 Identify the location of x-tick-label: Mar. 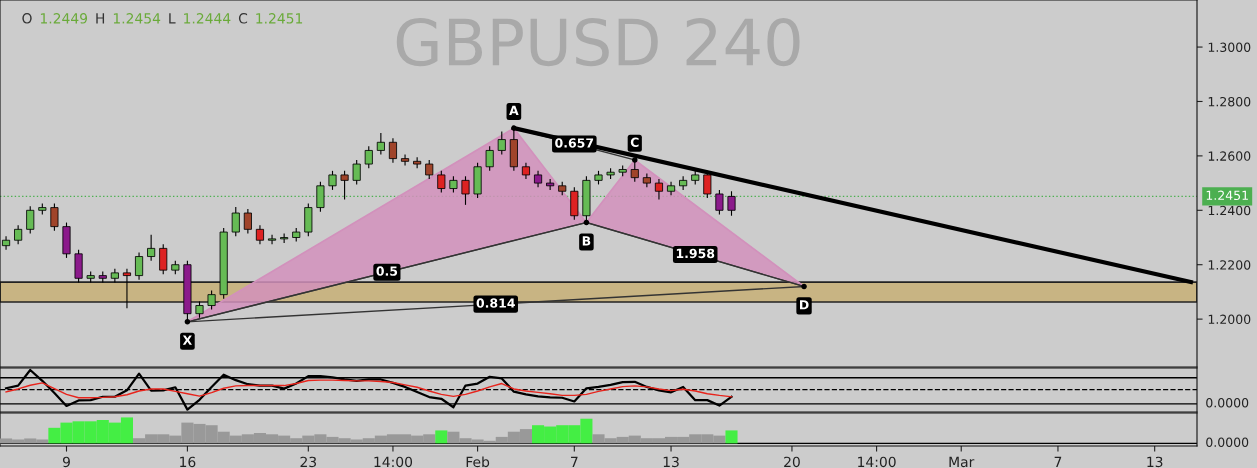
(962, 462).